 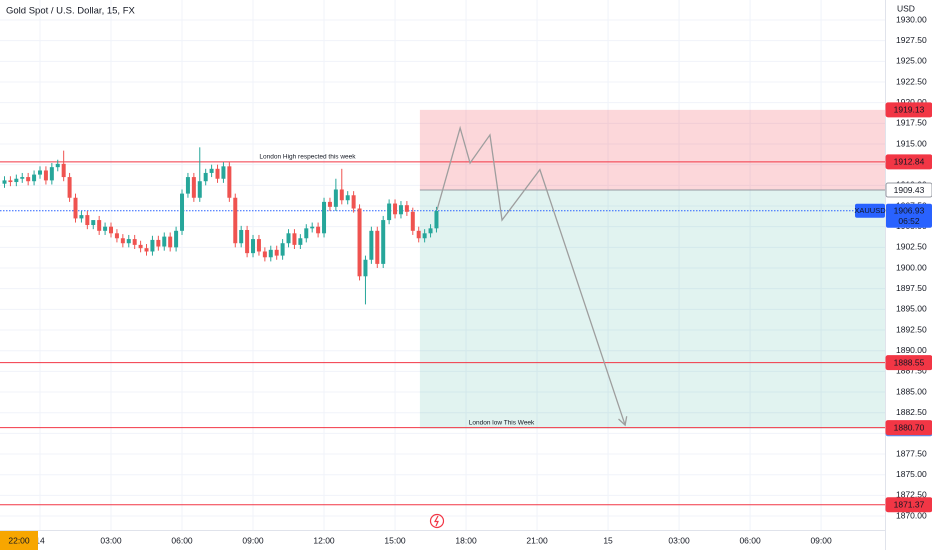 I want to click on y-tick-label: 1927.50, so click(x=911, y=40).